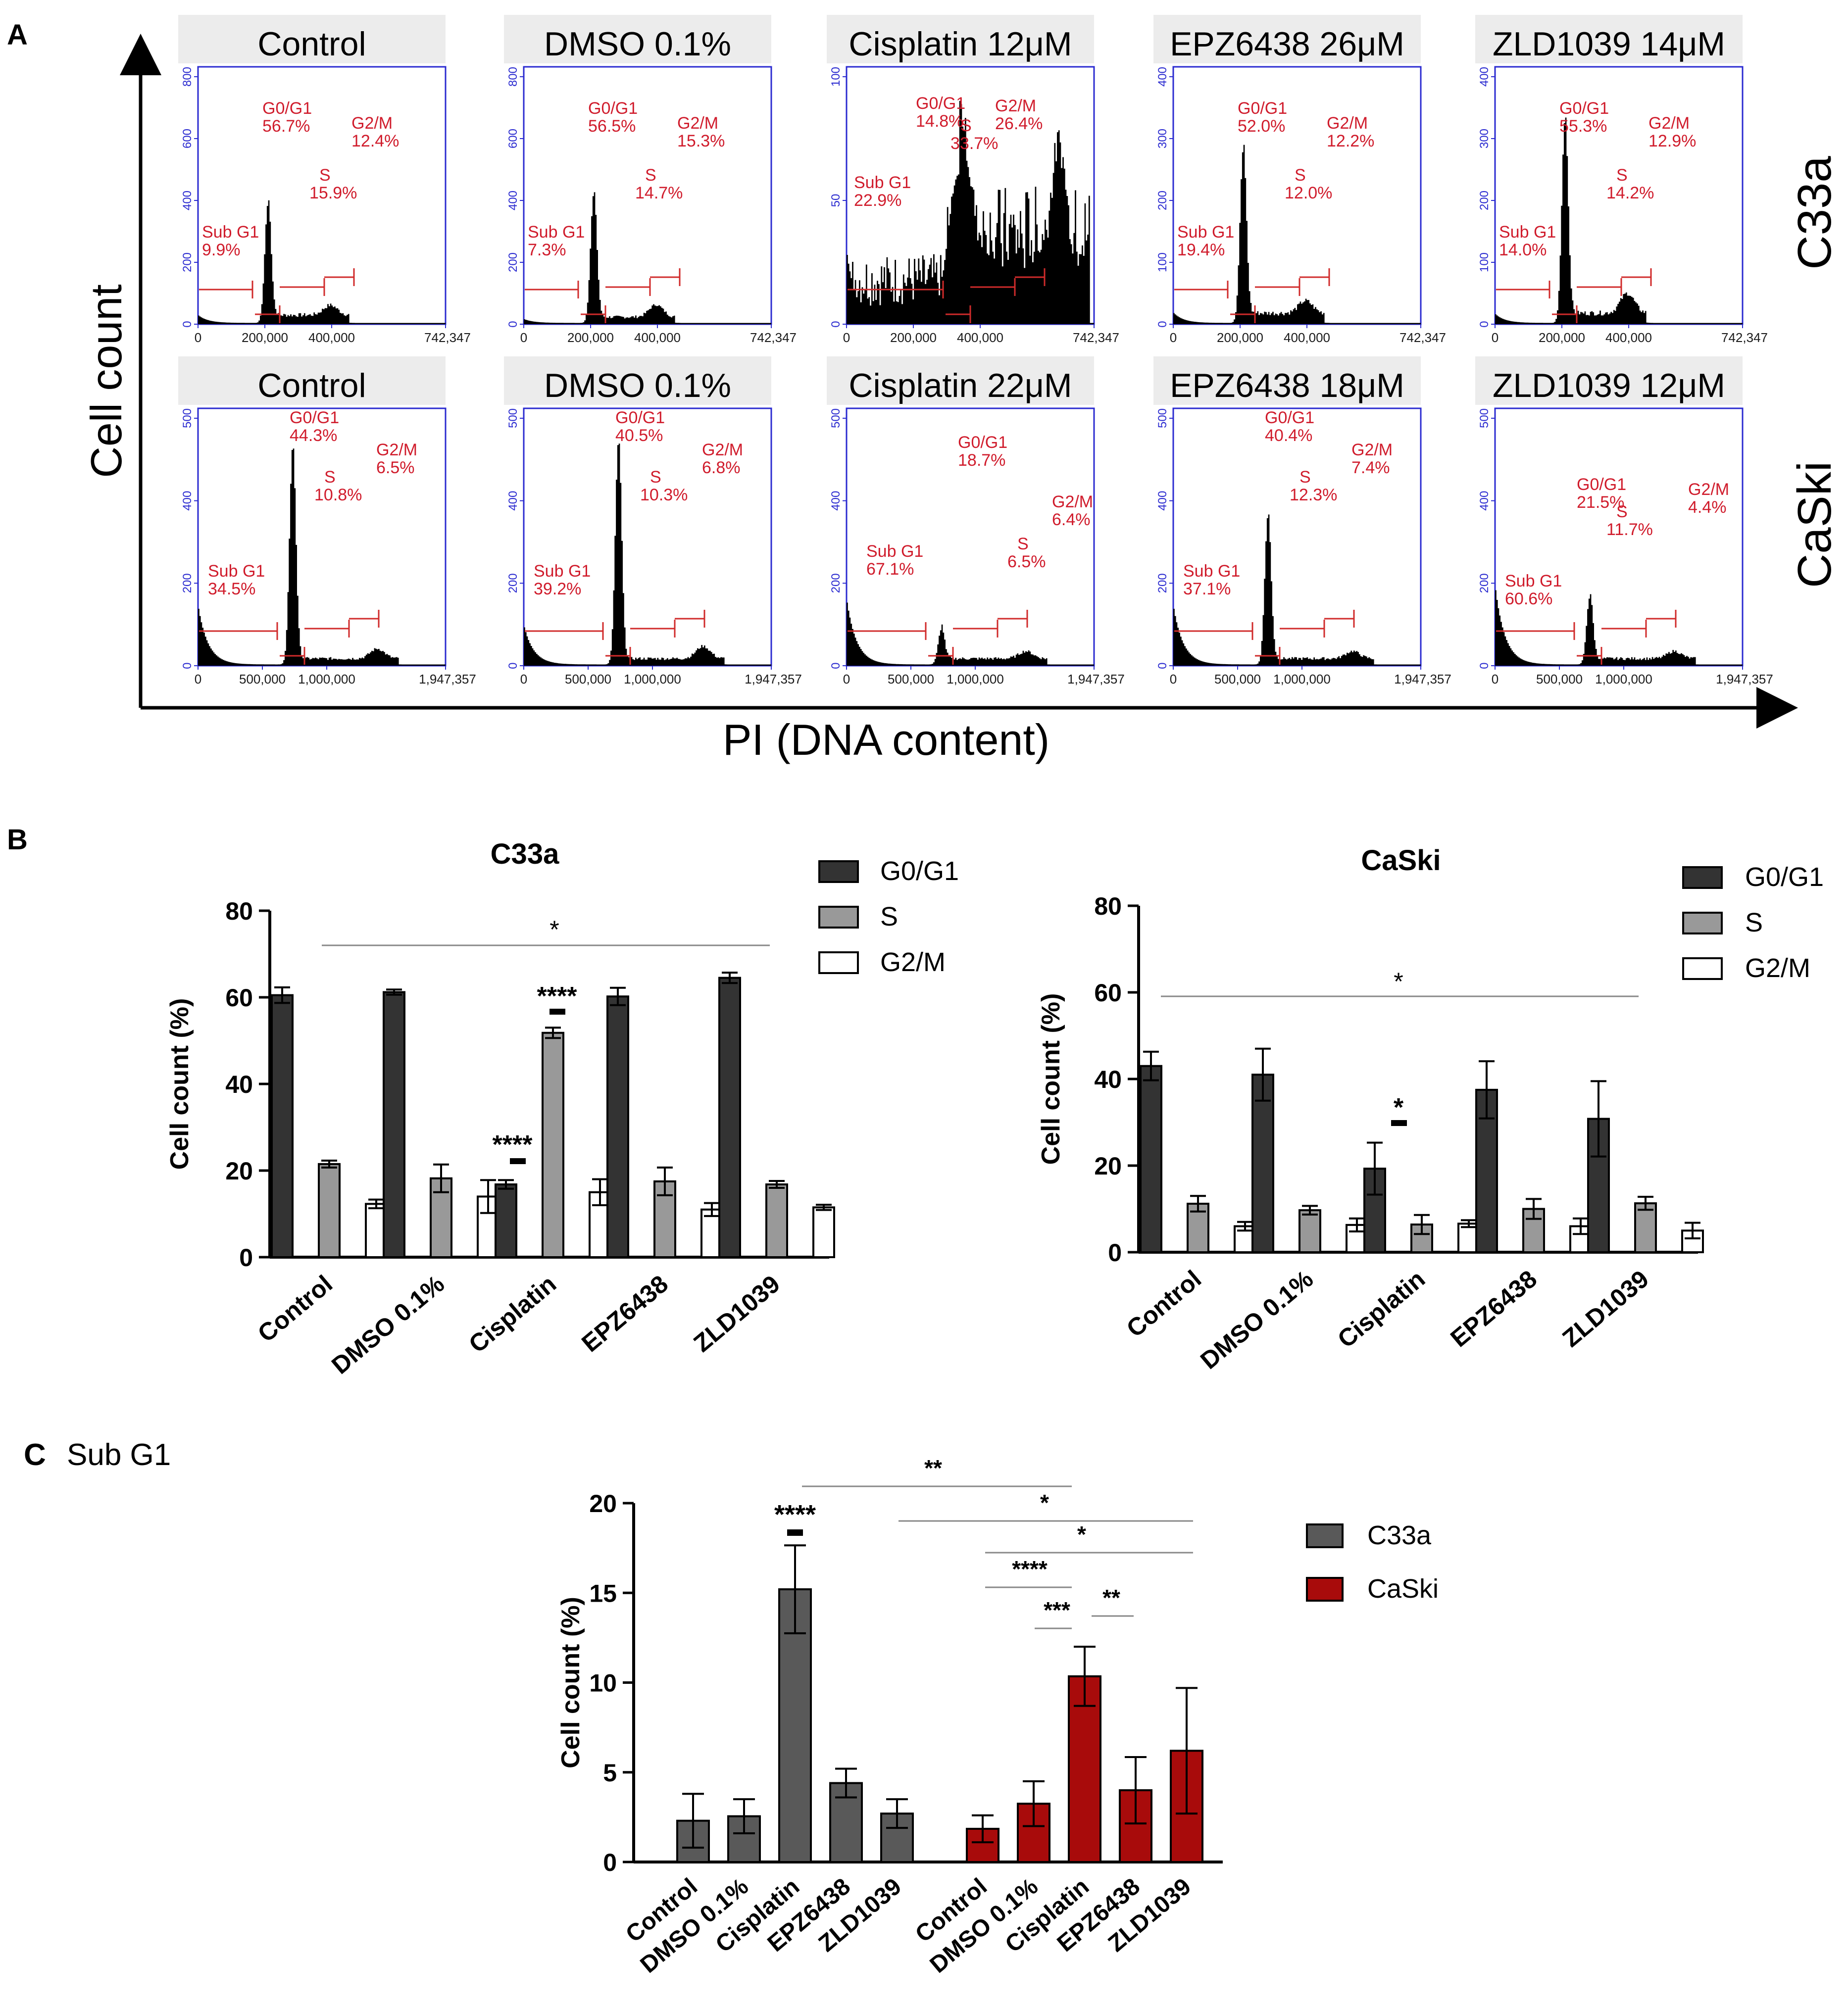 Image resolution: width=1848 pixels, height=2009 pixels. Describe the element at coordinates (338, 495) in the screenshot. I see `flow-label-s-pct: 10.8%` at that location.